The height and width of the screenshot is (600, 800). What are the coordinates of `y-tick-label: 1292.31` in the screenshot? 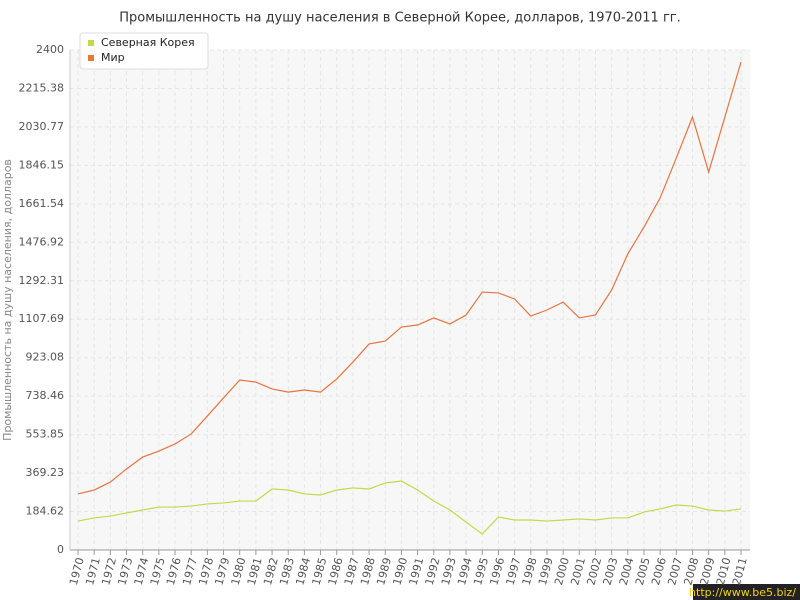 It's located at (42, 280).